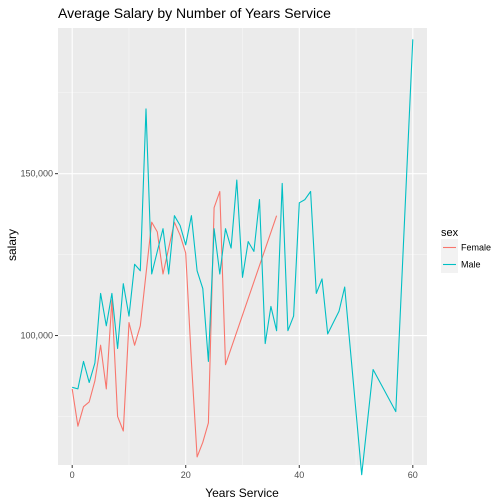 The width and height of the screenshot is (504, 504). What do you see at coordinates (476, 248) in the screenshot?
I see `legend-label-female: Female` at bounding box center [476, 248].